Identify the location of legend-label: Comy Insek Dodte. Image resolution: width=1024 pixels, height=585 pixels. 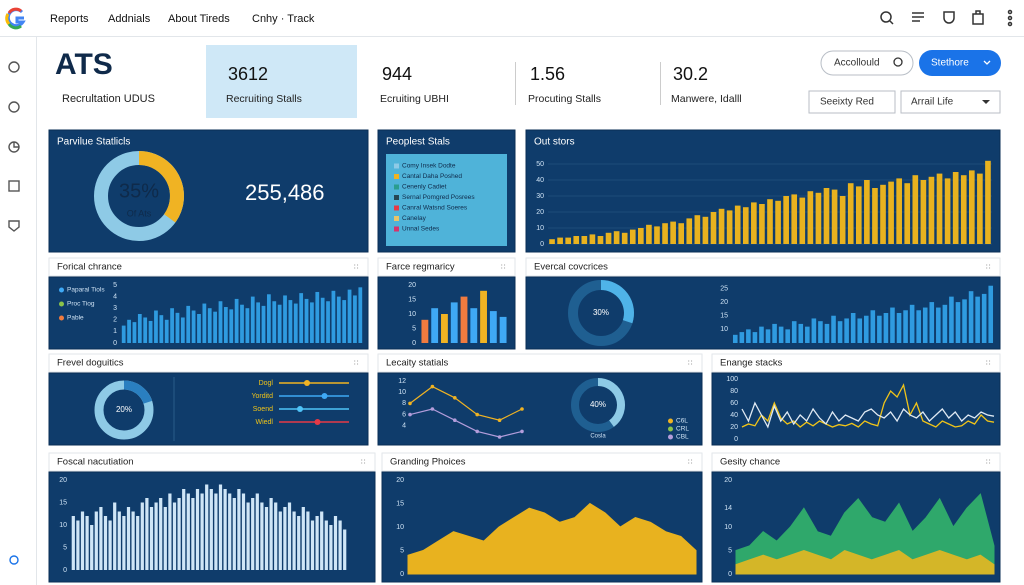
(429, 166).